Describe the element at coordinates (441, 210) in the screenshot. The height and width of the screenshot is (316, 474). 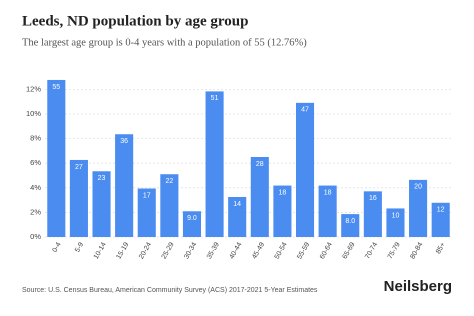
I see `data-label: 12` at that location.